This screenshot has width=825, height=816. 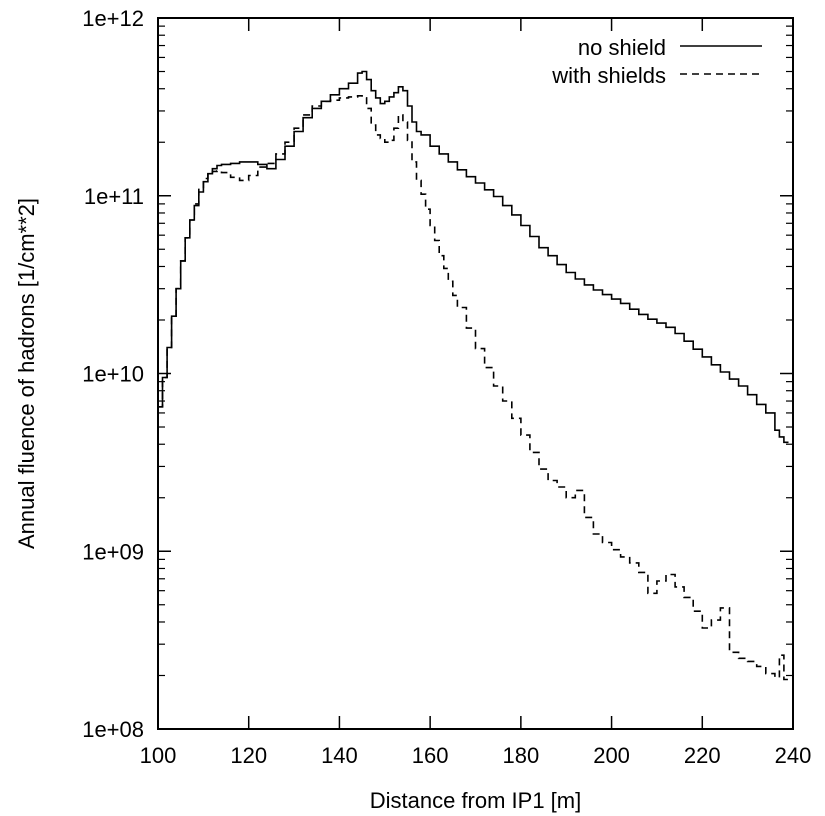 What do you see at coordinates (113, 18) in the screenshot?
I see `y-tick-label: 1e+12` at bounding box center [113, 18].